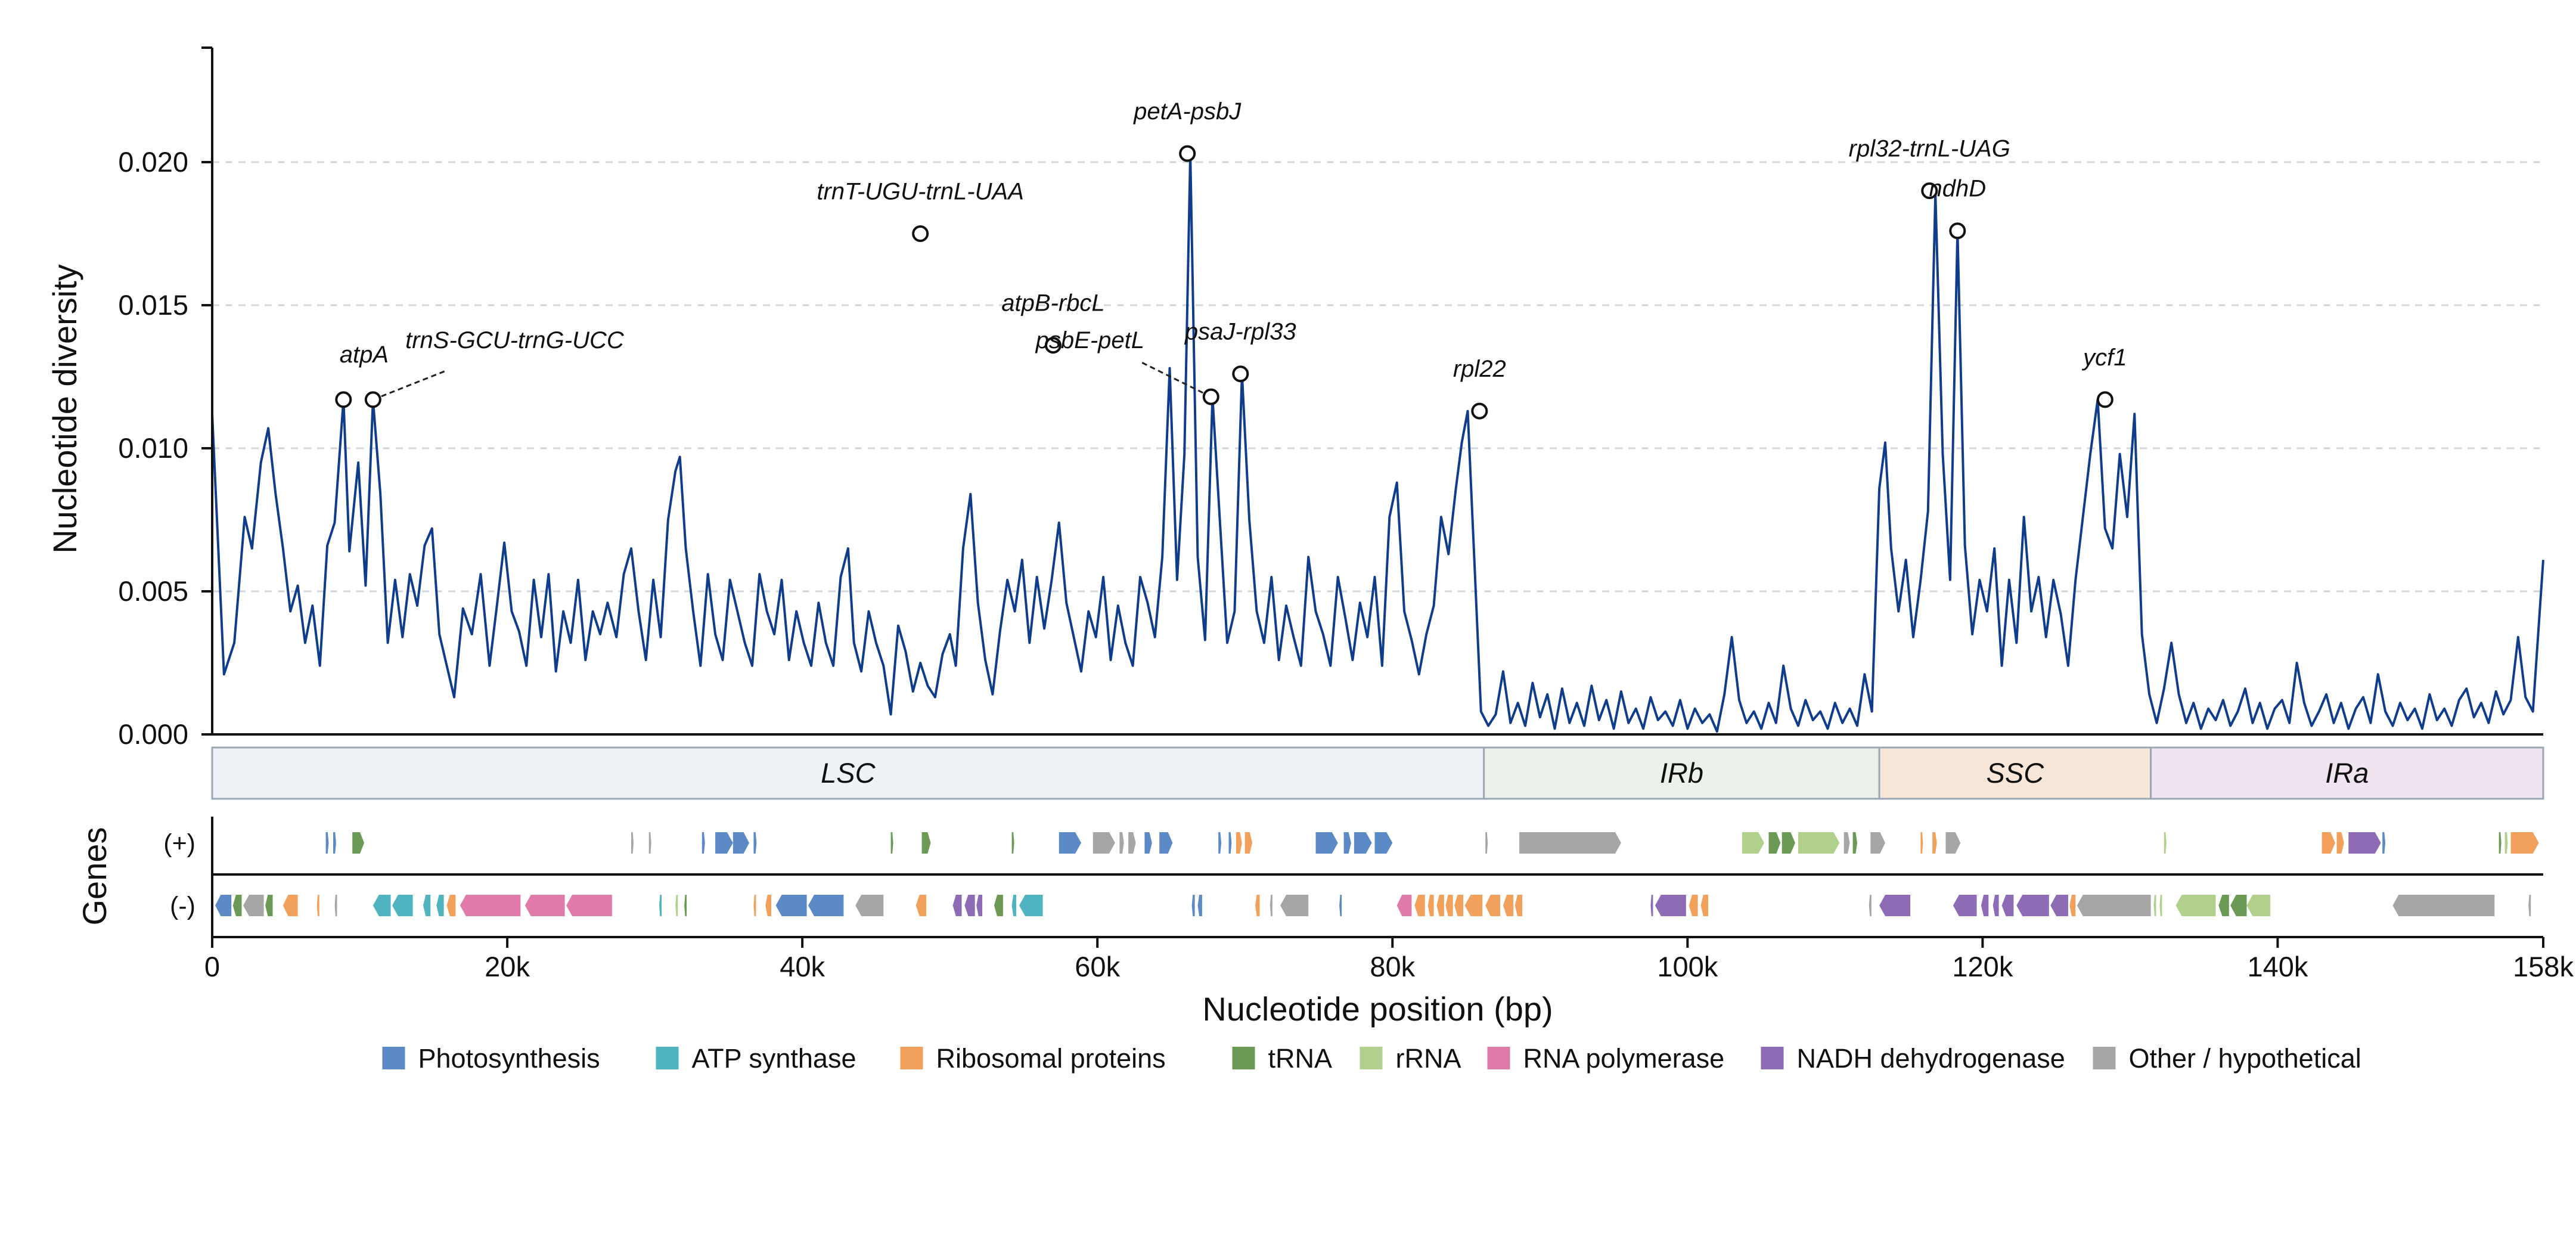 Image resolution: width=2576 pixels, height=1253 pixels. What do you see at coordinates (179, 843) in the screenshot?
I see `strand-label: (+)` at bounding box center [179, 843].